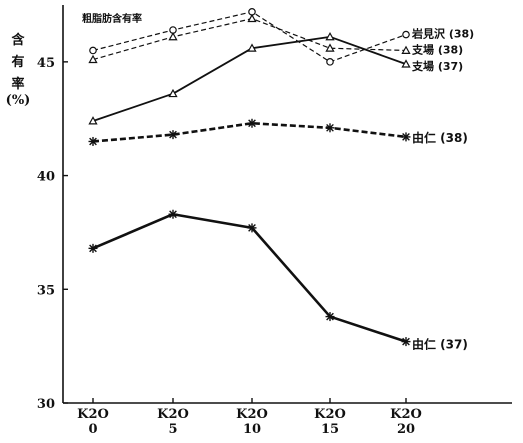 The height and width of the screenshot is (443, 523). I want to click on series-label: 岩見沢 (38), so click(442, 34).